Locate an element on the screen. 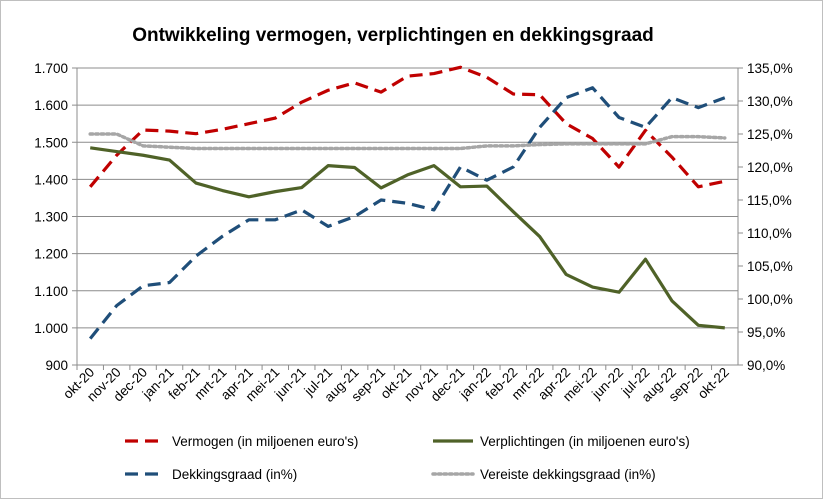 This screenshot has height=503, width=823. legend-label: Verplichtingen (in miljoenen euro's) is located at coordinates (585, 441).